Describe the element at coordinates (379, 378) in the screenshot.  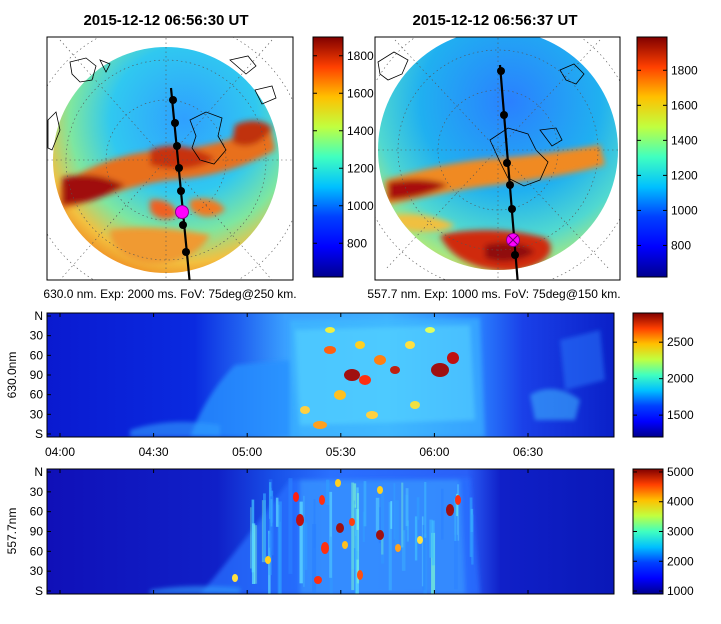
I see `keogram-630-features` at that location.